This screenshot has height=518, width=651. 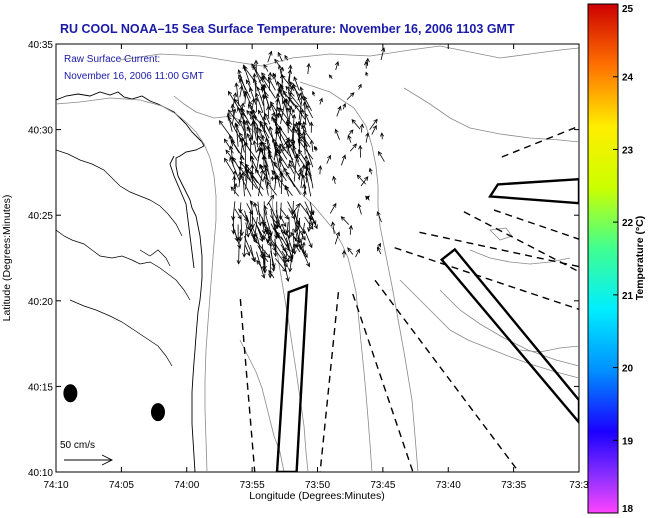 What do you see at coordinates (509, 336) in the screenshot?
I see `shipping-lane-boundary` at bounding box center [509, 336].